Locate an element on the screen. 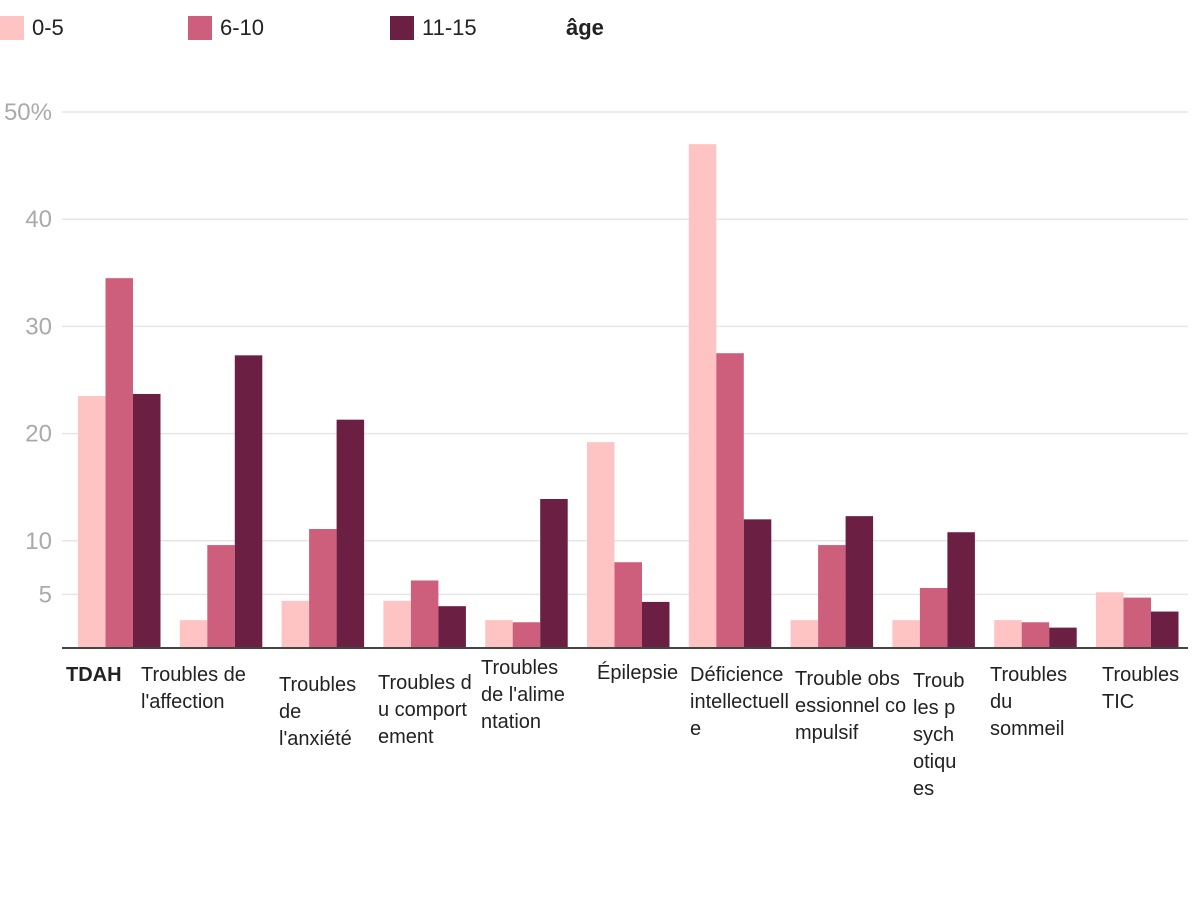 The height and width of the screenshot is (917, 1200). y-tick-label: 5 is located at coordinates (45, 594).